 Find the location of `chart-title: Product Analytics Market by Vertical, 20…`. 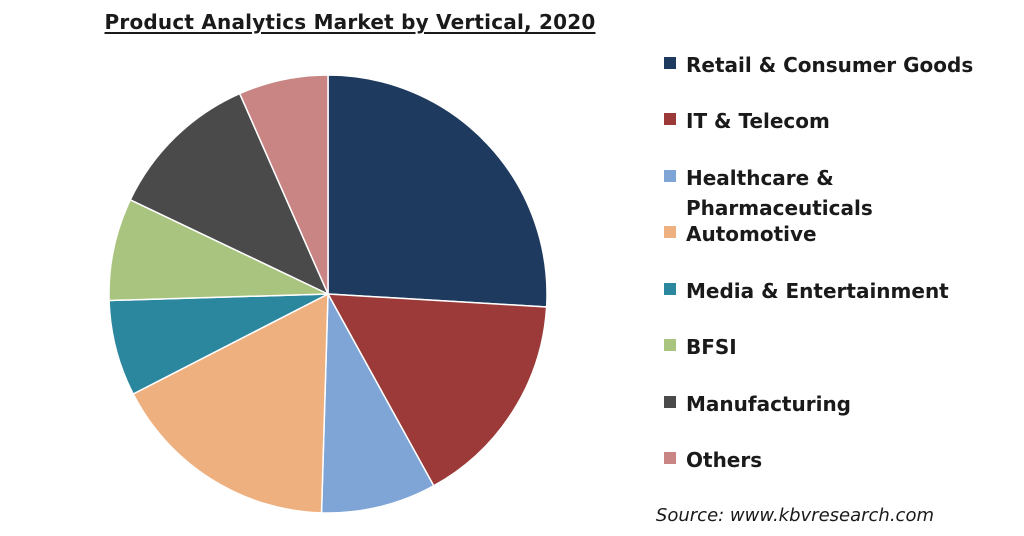

chart-title: Product Analytics Market by Vertical, 20… is located at coordinates (350, 22).